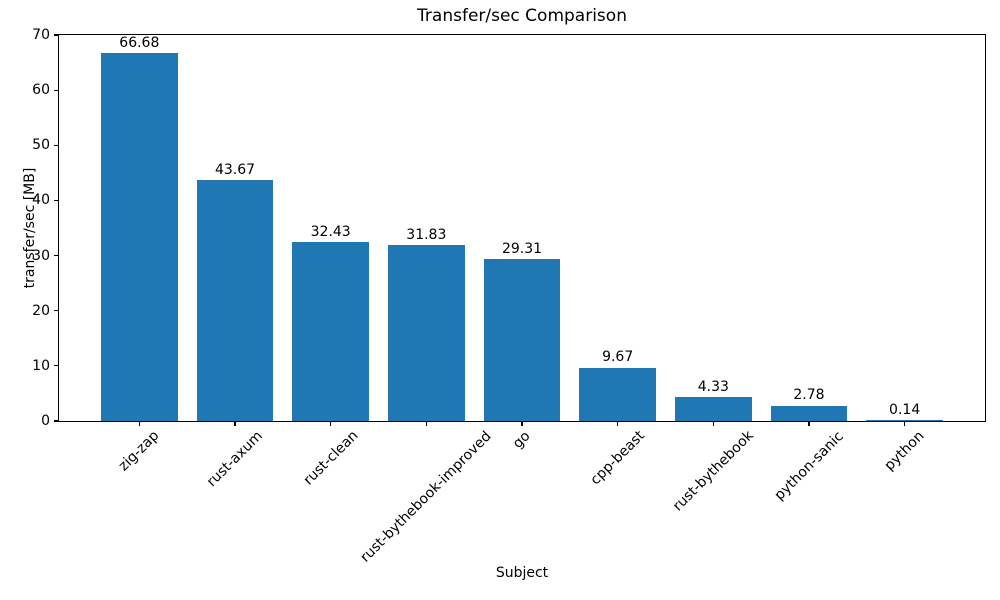 The width and height of the screenshot is (1000, 600). What do you see at coordinates (617, 458) in the screenshot?
I see `x-tick-label: cpp-beast` at bounding box center [617, 458].